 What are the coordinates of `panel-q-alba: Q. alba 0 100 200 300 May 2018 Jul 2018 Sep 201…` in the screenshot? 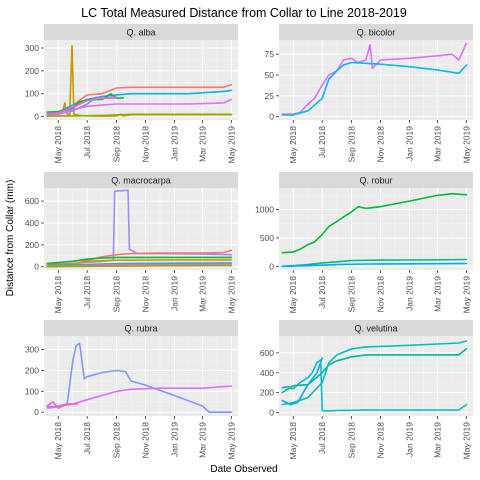 It's located at (131, 93).